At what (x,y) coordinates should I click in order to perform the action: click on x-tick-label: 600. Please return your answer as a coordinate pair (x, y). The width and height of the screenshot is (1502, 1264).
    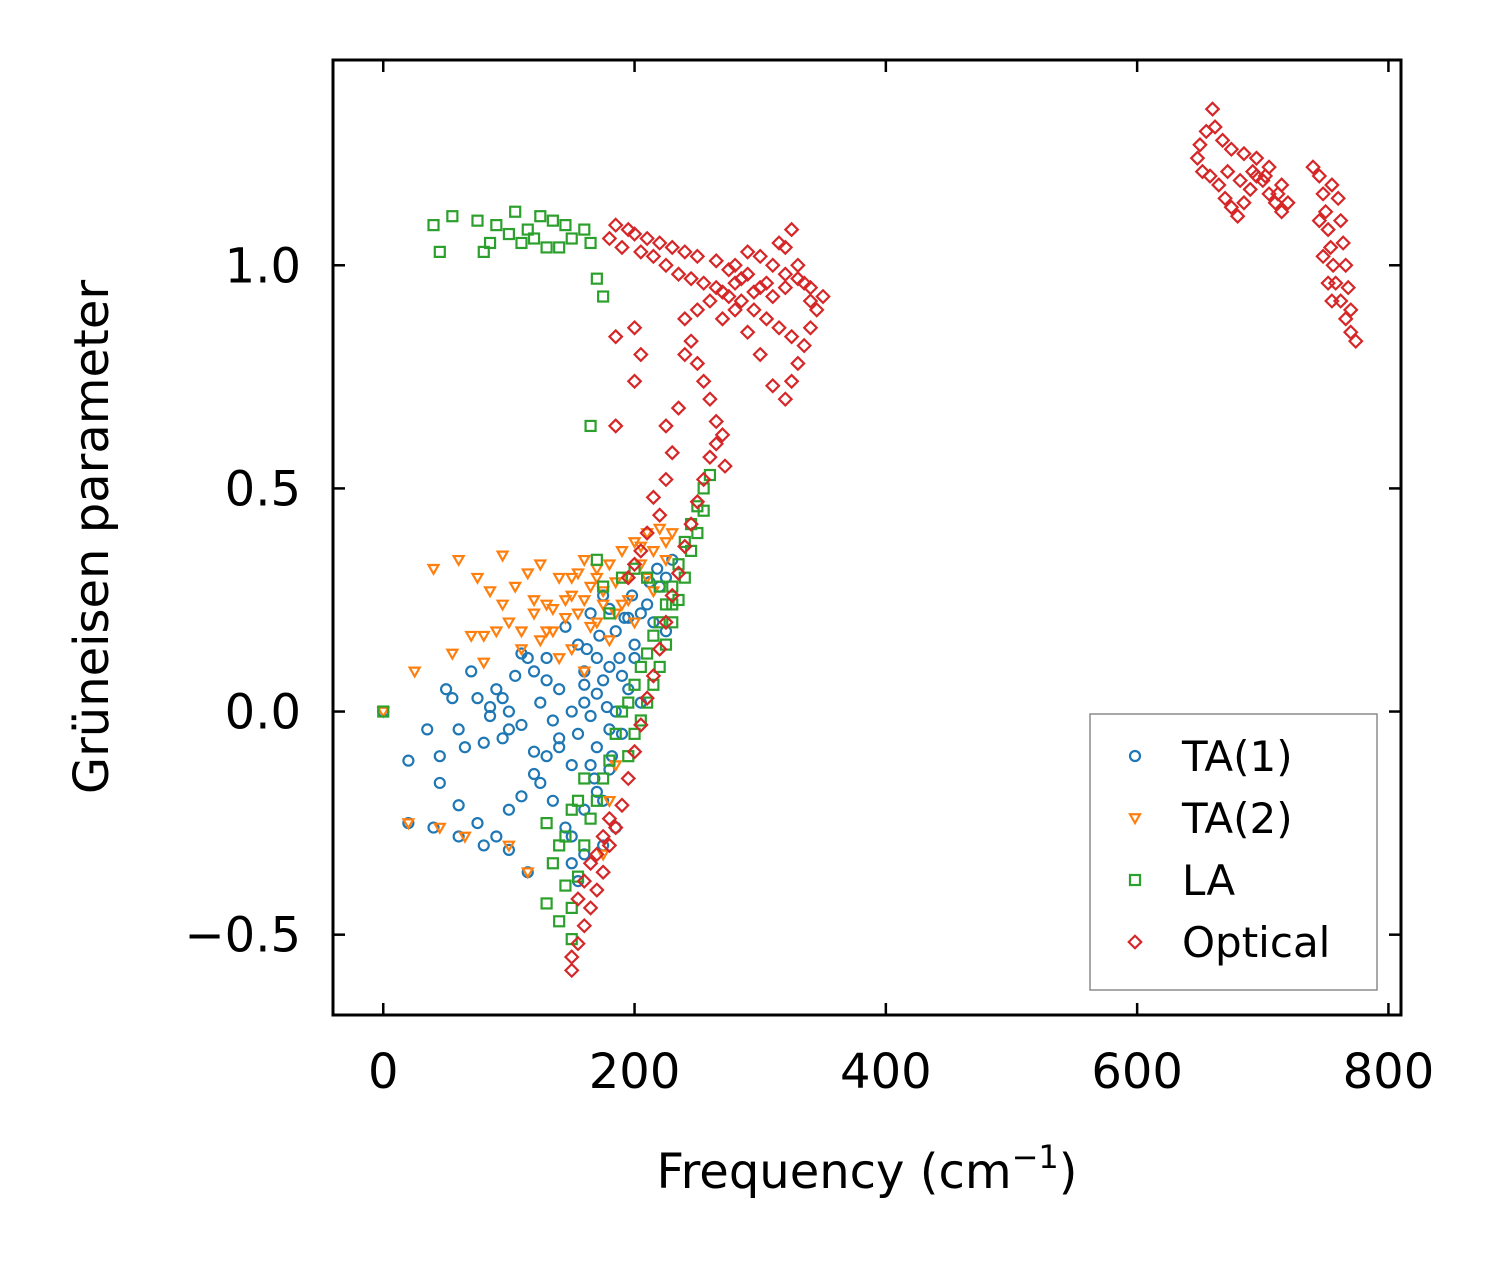
    Looking at the image, I should click on (1137, 1072).